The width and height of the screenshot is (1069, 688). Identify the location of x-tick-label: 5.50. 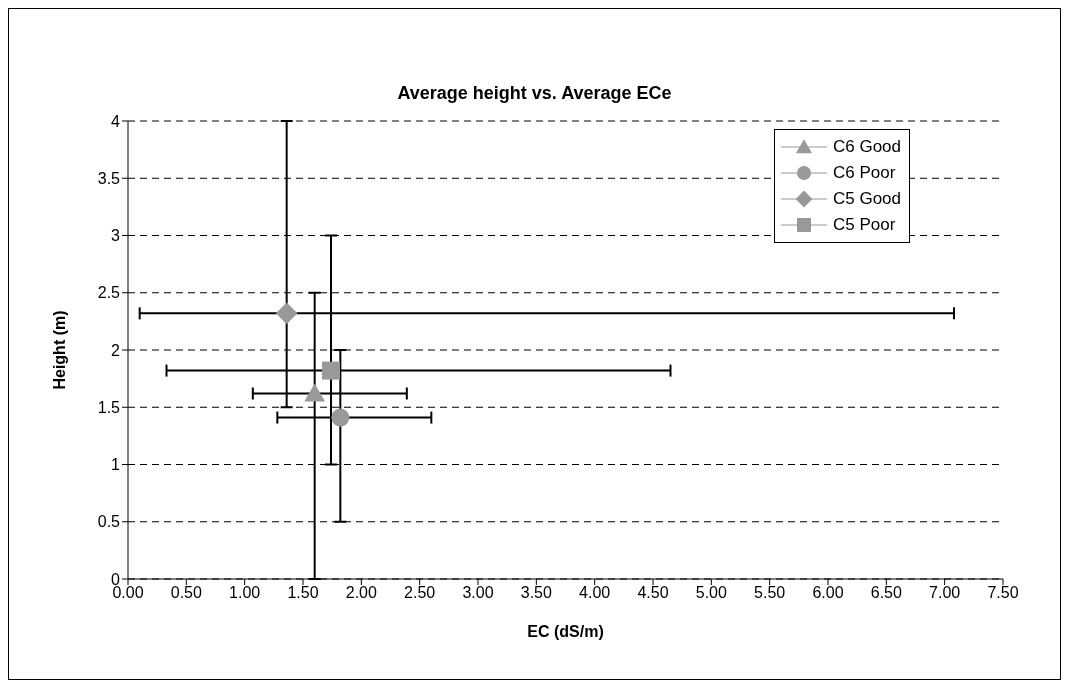
(770, 593).